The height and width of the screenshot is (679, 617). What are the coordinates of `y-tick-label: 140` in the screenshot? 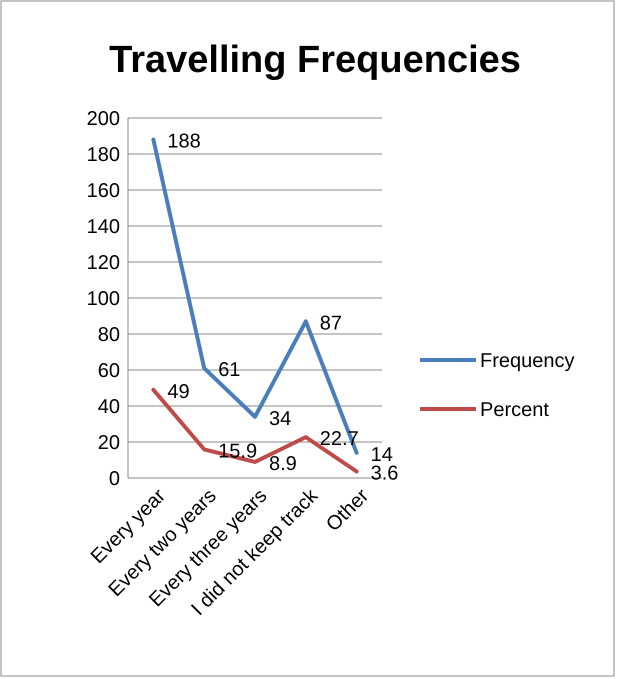 It's located at (103, 227).